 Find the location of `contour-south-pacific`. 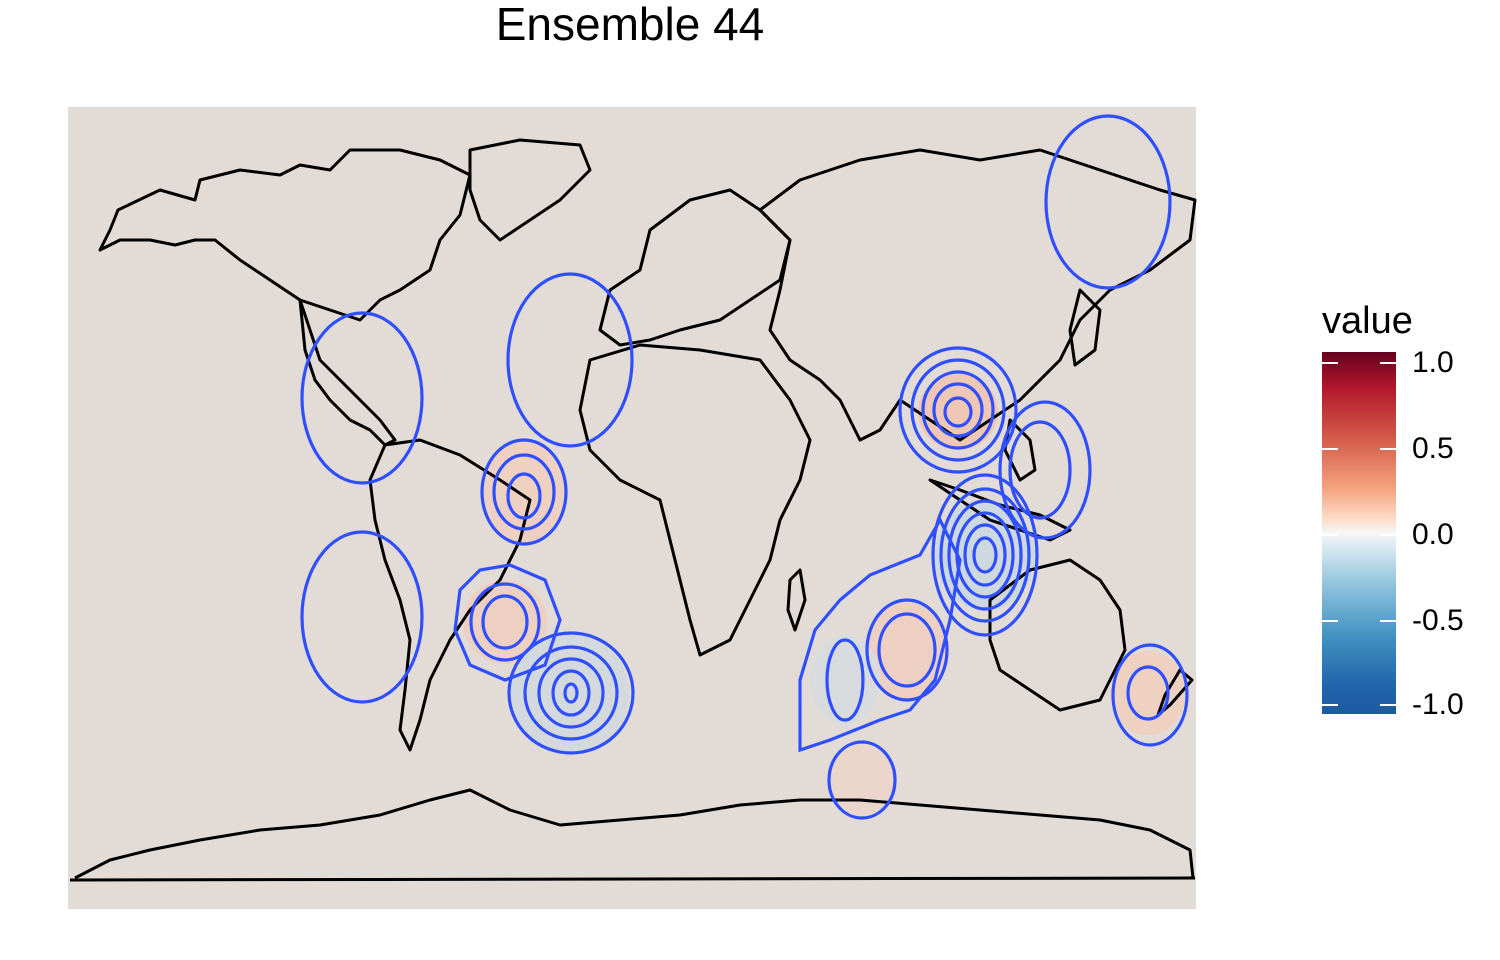

contour-south-pacific is located at coordinates (362, 617).